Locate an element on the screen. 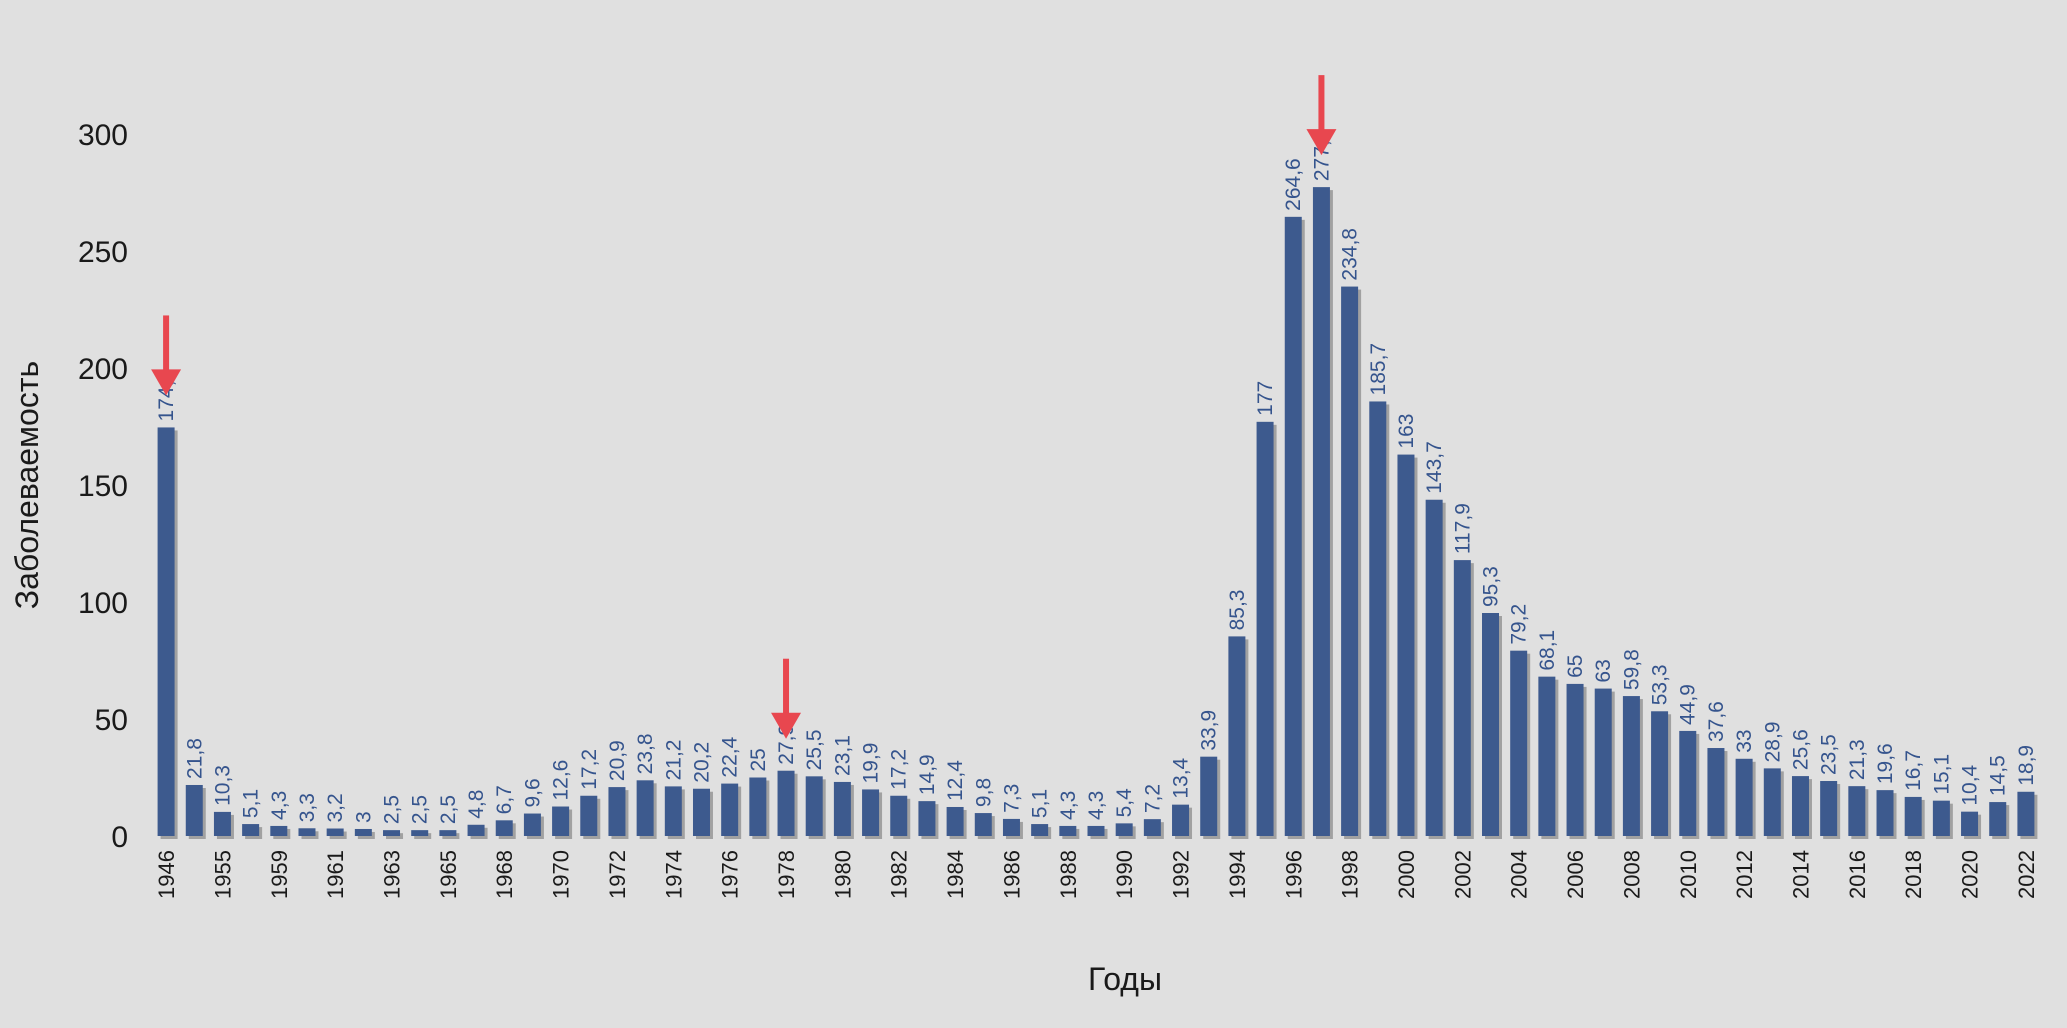 This screenshot has width=2067, height=1028. bar-value-label: 15,1 is located at coordinates (1941, 774).